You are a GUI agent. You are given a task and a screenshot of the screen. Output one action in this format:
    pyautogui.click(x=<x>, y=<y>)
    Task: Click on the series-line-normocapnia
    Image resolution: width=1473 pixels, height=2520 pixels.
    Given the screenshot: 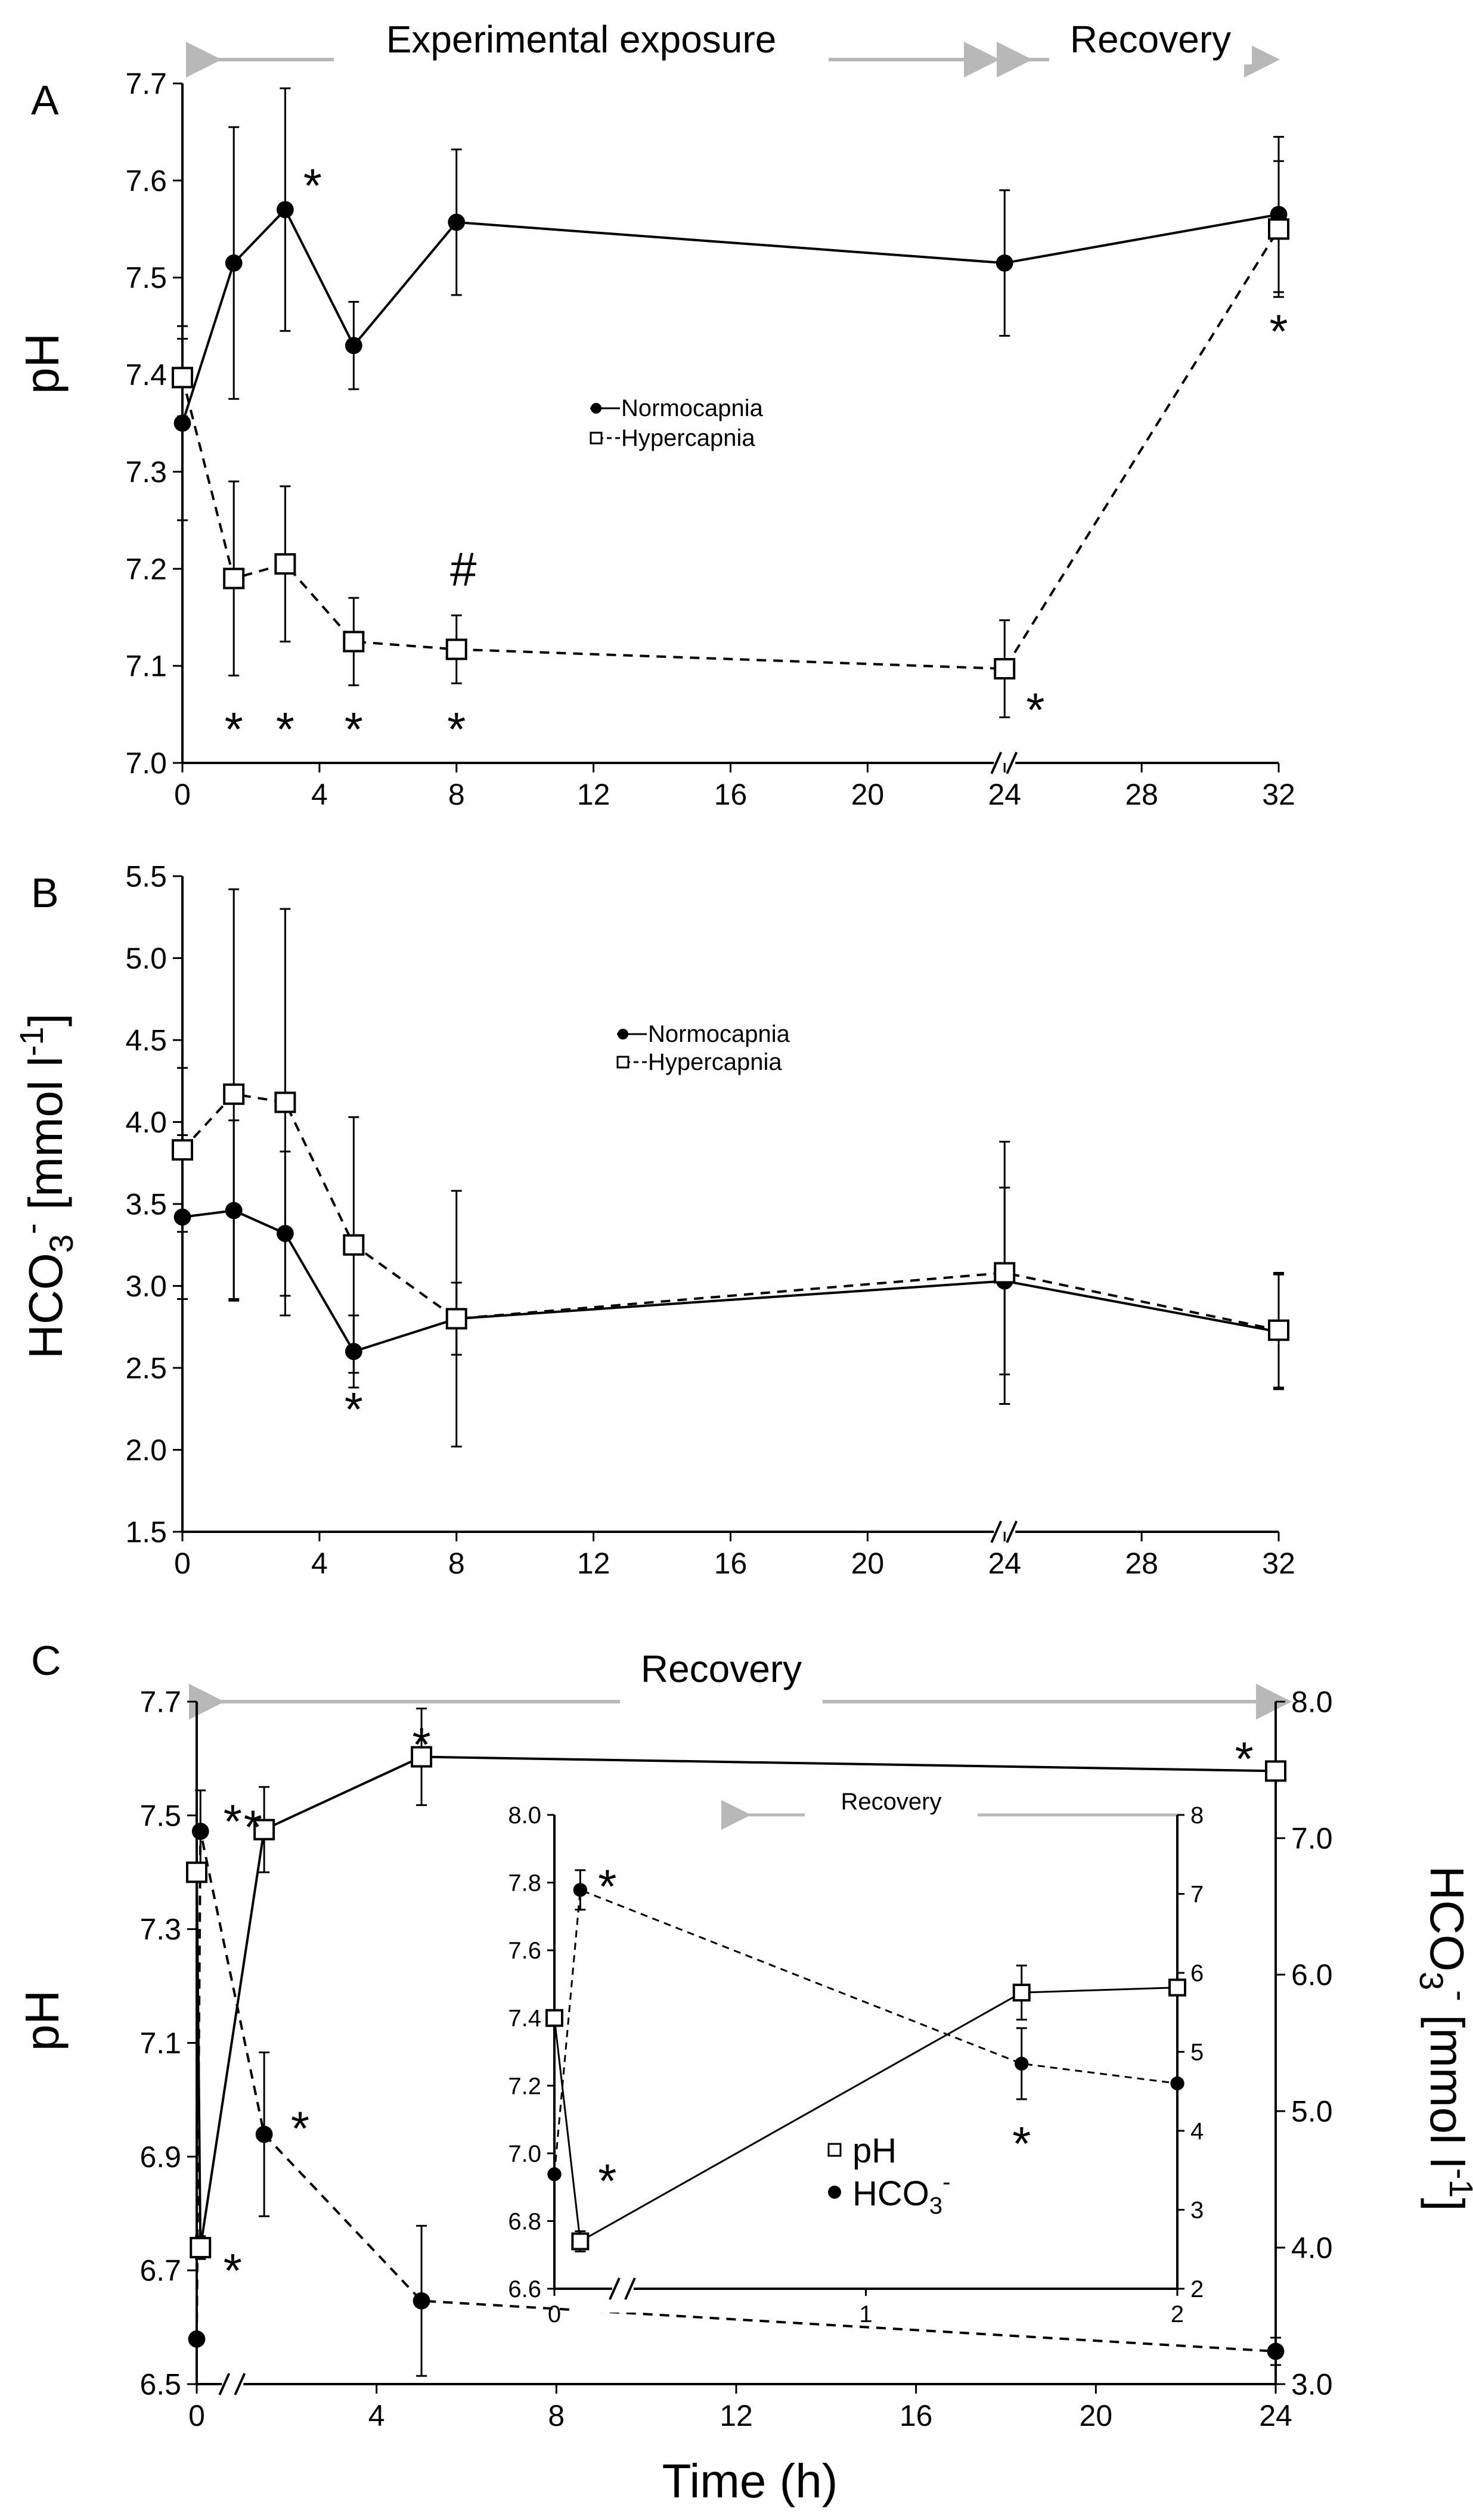 What is the action you would take?
    pyautogui.click(x=730, y=315)
    